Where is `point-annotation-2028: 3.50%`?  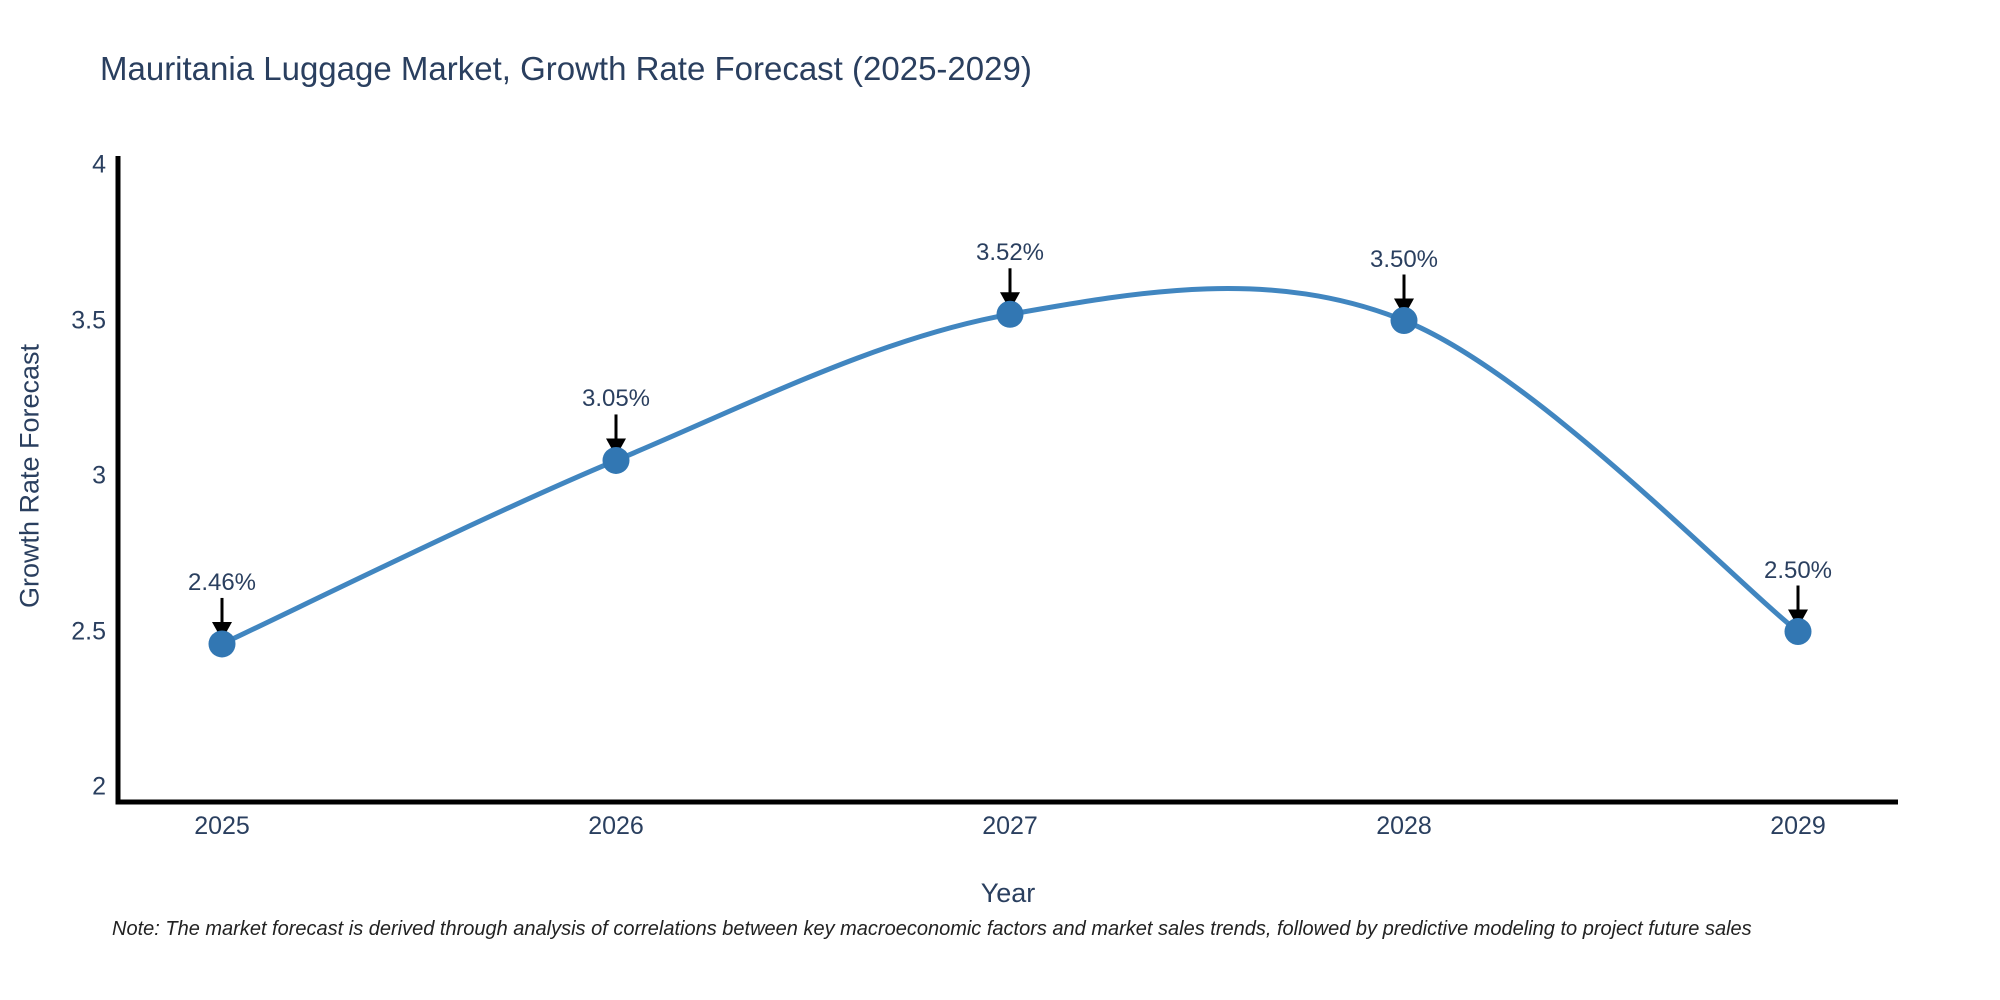
point-annotation-2028: 3.50% is located at coordinates (1404, 259).